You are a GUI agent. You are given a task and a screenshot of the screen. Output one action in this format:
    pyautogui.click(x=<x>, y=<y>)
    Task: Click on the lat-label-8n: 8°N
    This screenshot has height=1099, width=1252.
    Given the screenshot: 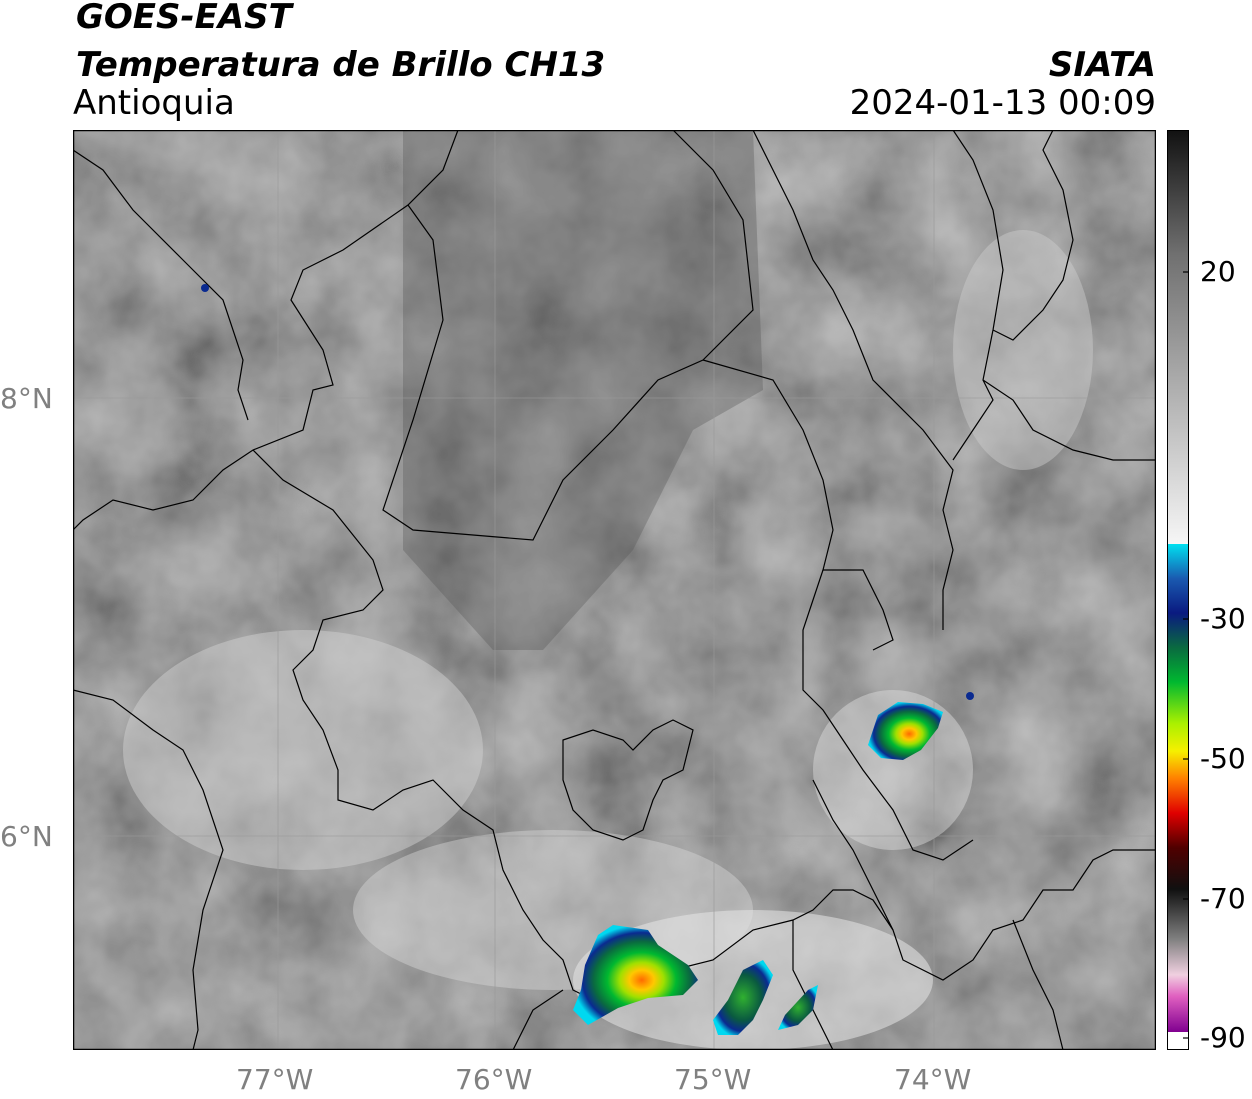 What is the action you would take?
    pyautogui.click(x=26, y=398)
    